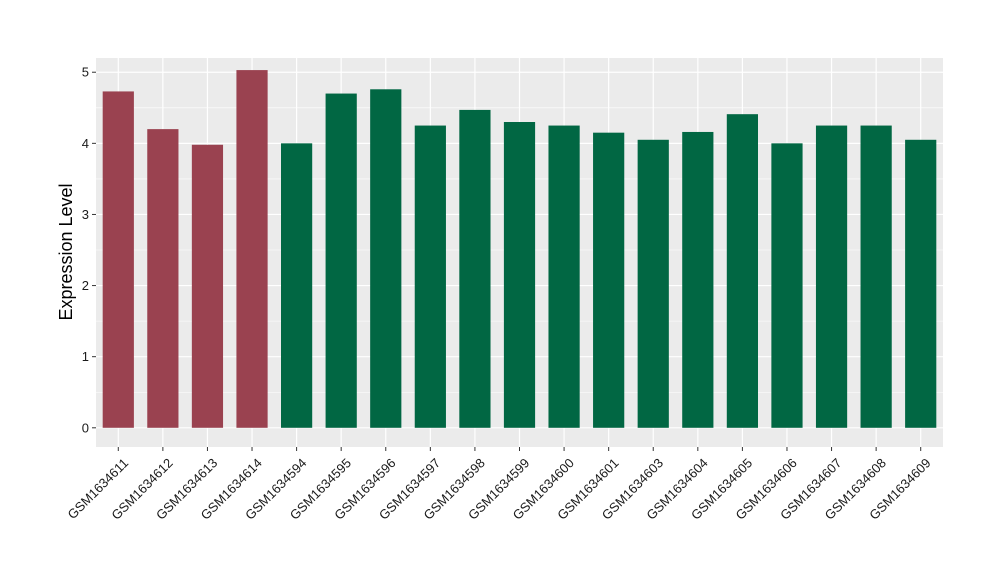  Describe the element at coordinates (921, 283) in the screenshot. I see `bar-GSM1634609` at that location.